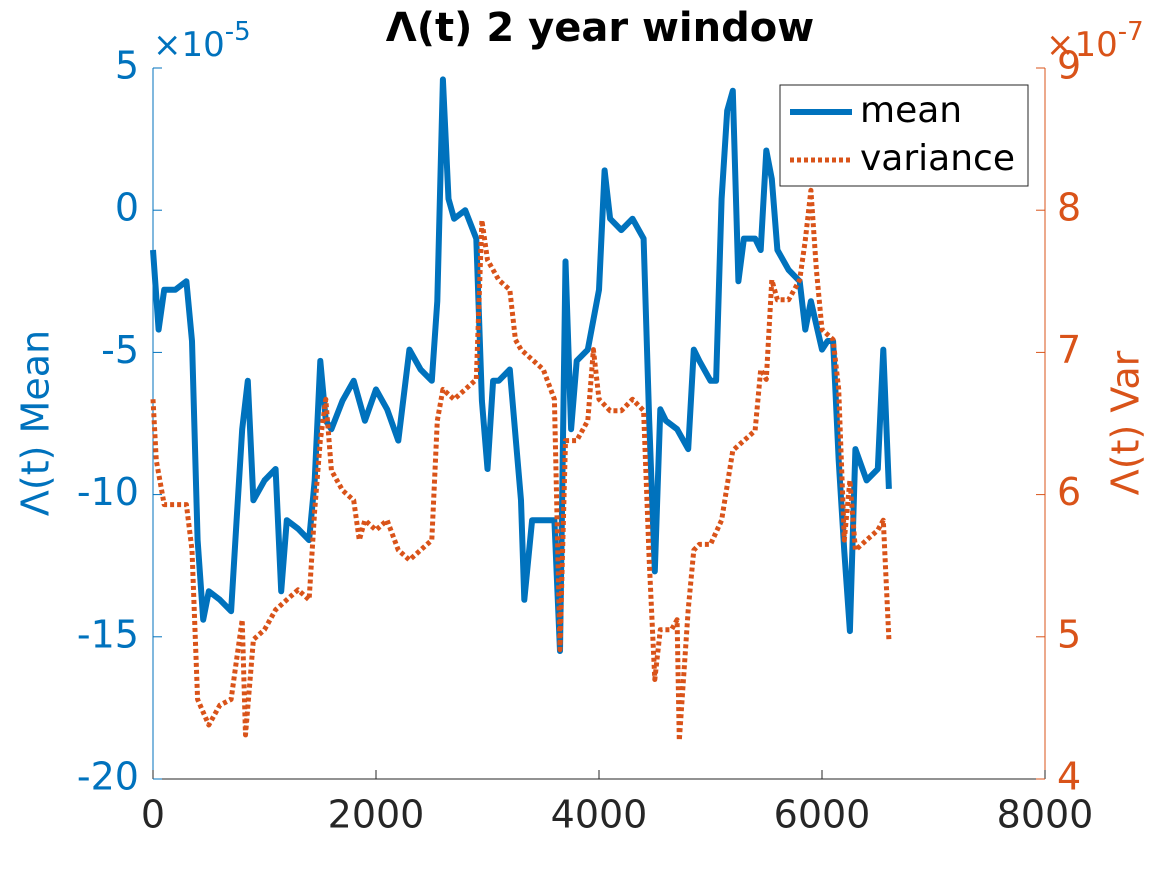  I want to click on y2-multiplier: ×10⁻⁷, so click(1095, 41).